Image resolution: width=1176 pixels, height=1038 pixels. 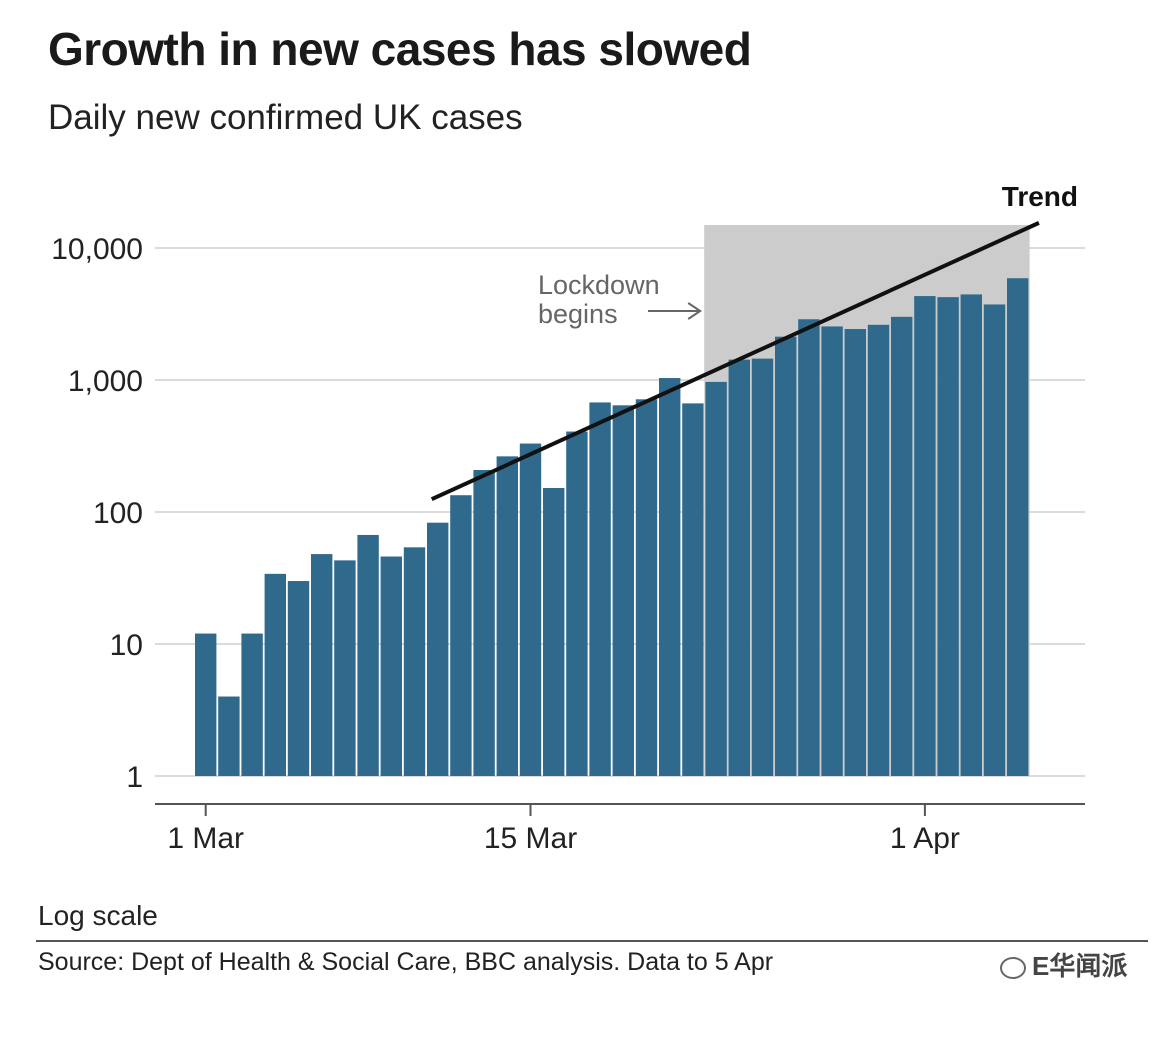 I want to click on chart-title: Growth in new cases has slowed, so click(x=400, y=49).